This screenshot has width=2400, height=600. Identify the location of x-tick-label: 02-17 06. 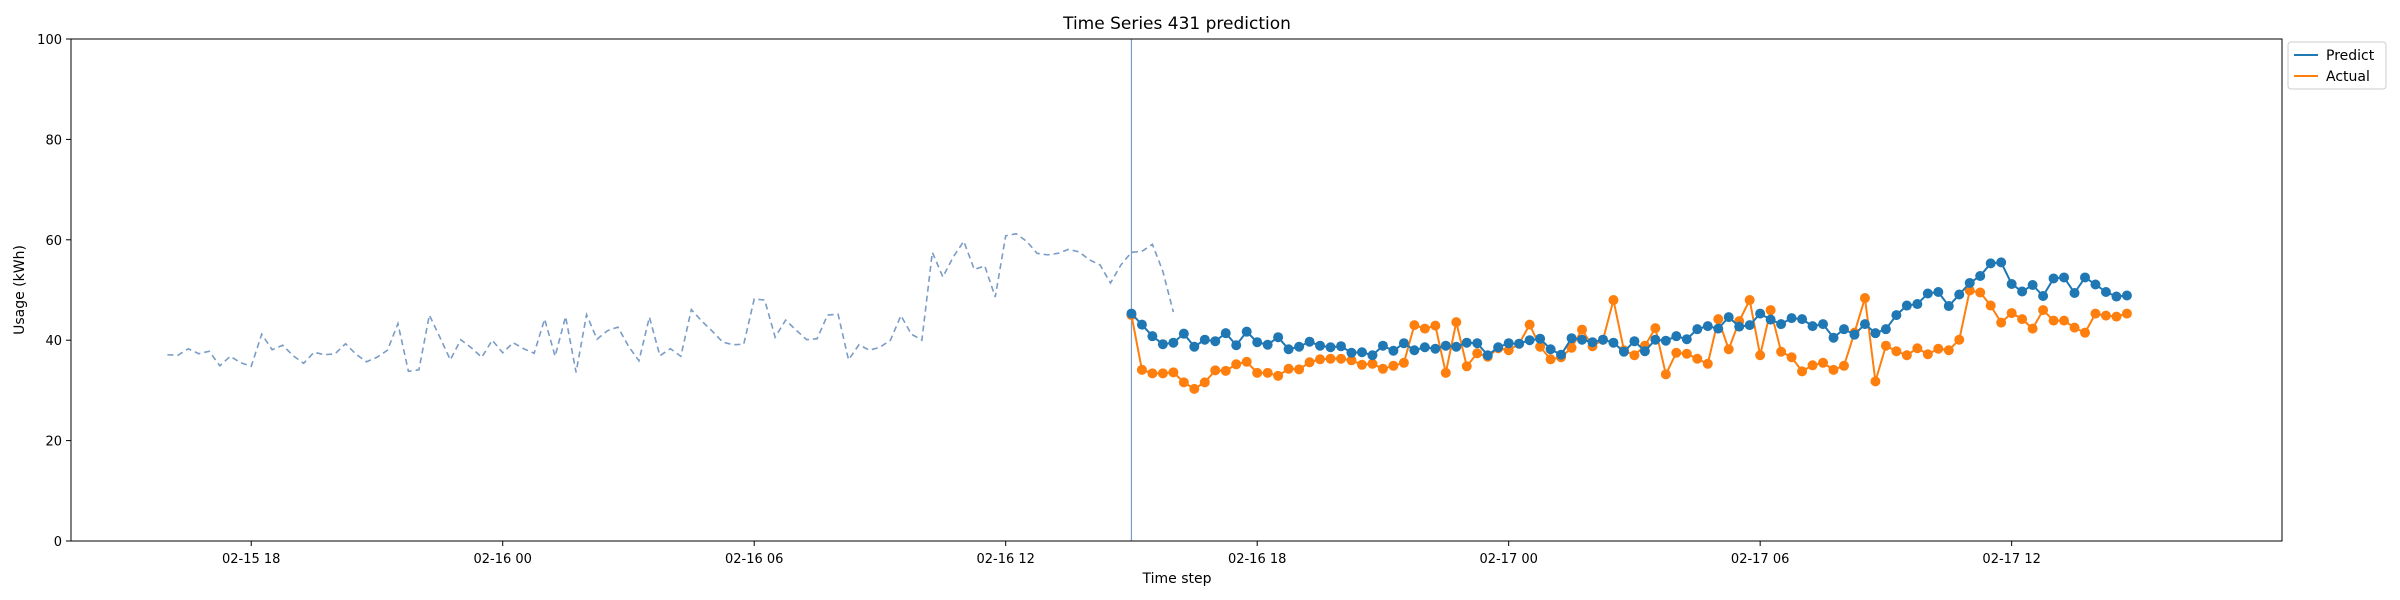
(1760, 559).